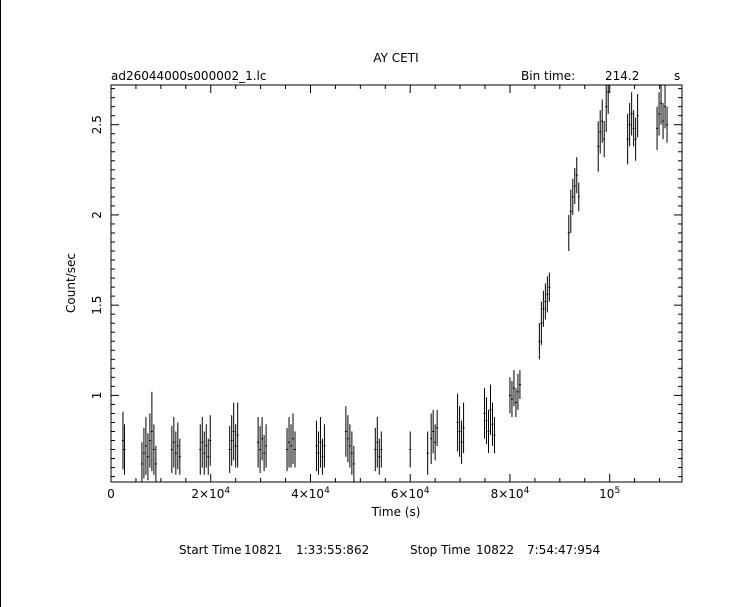 This screenshot has width=743, height=607. What do you see at coordinates (97, 215) in the screenshot?
I see `y-tick-label: 2` at bounding box center [97, 215].